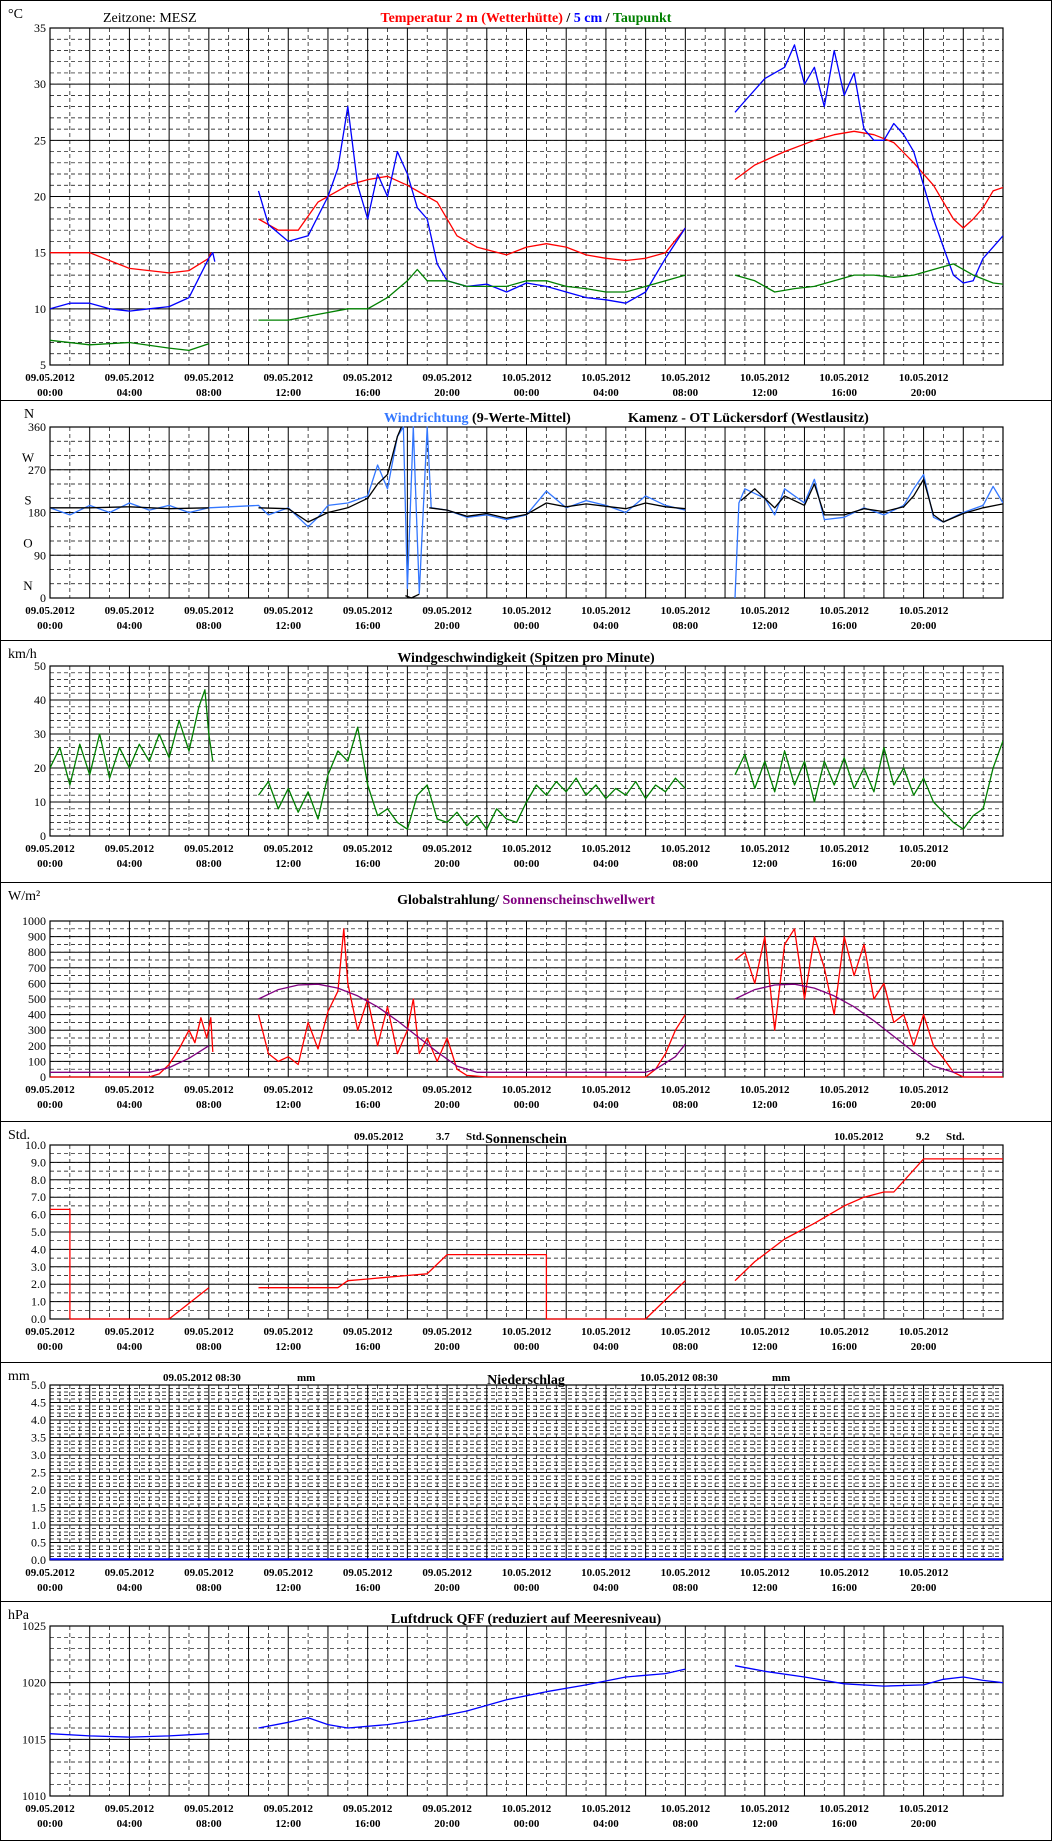 The image size is (1052, 1841). What do you see at coordinates (34, 1796) in the screenshot?
I see `y-tick-label: 1010` at bounding box center [34, 1796].